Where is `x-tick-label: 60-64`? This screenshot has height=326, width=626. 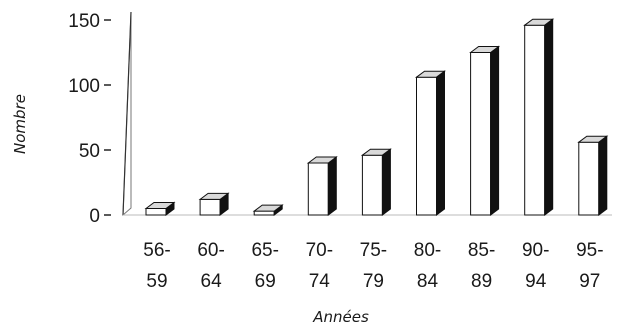
x-tick-label: 60-64 is located at coordinates (210, 266).